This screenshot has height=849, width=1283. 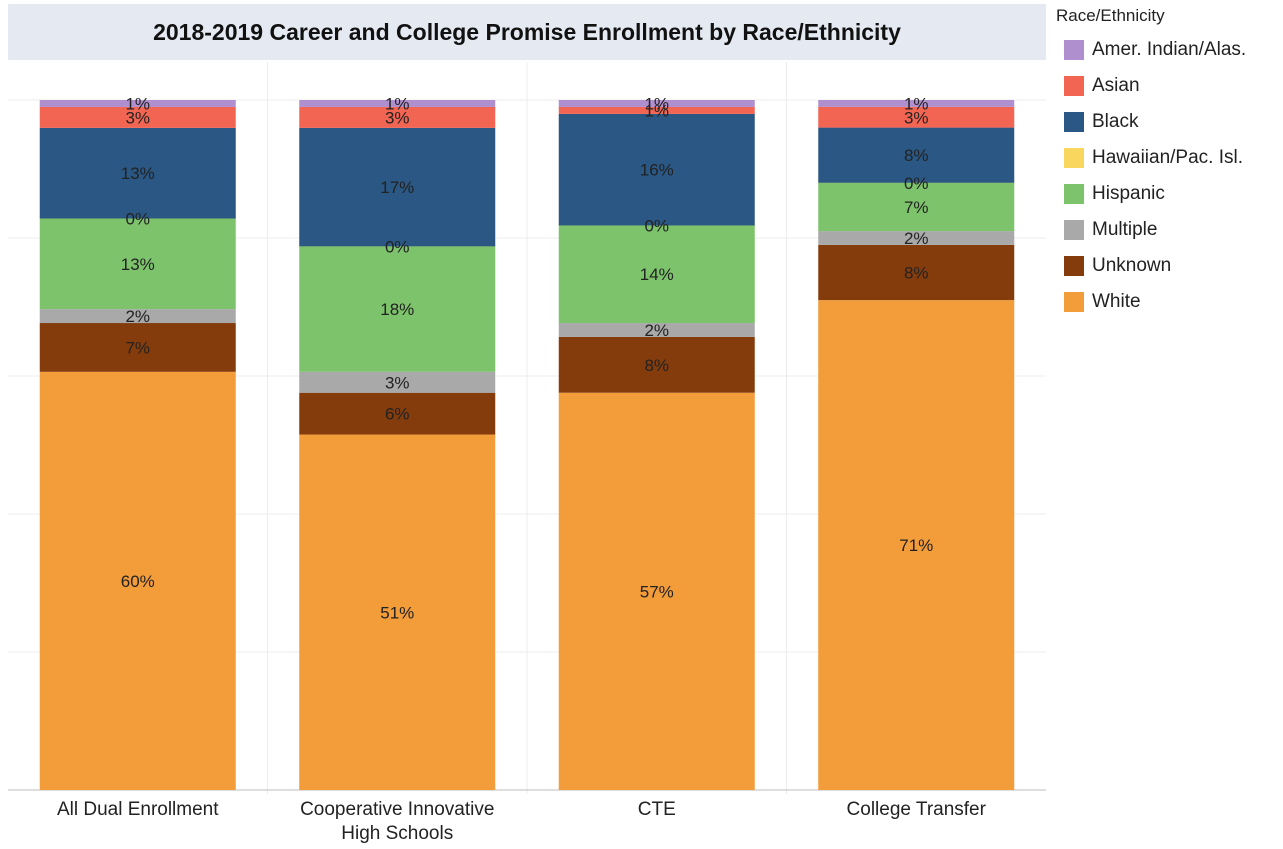 I want to click on legend-label: Amer. Indian/Alas., so click(x=1169, y=49).